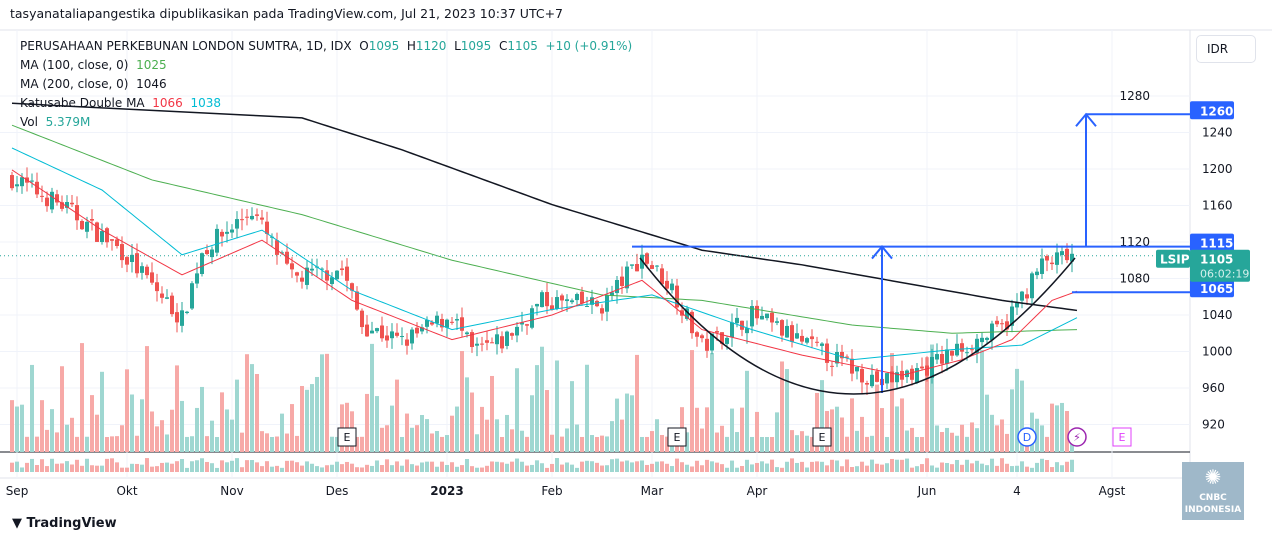 The image size is (1272, 544). I want to click on legend-ma200: MA (200, close, 0) 1046, so click(93, 84).